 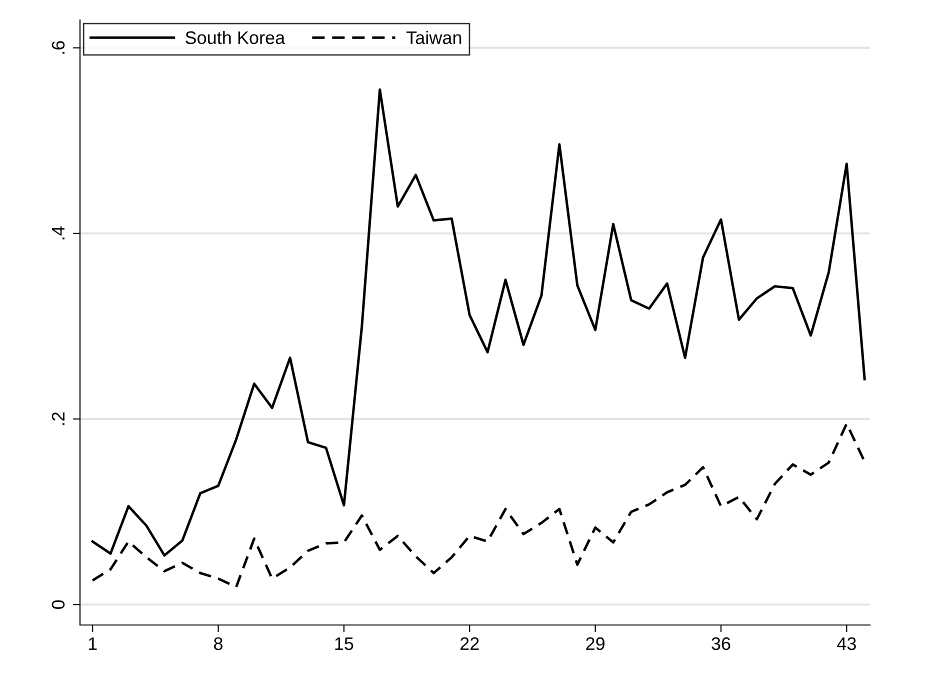 I want to click on legend-label: South Korea, so click(x=236, y=37).